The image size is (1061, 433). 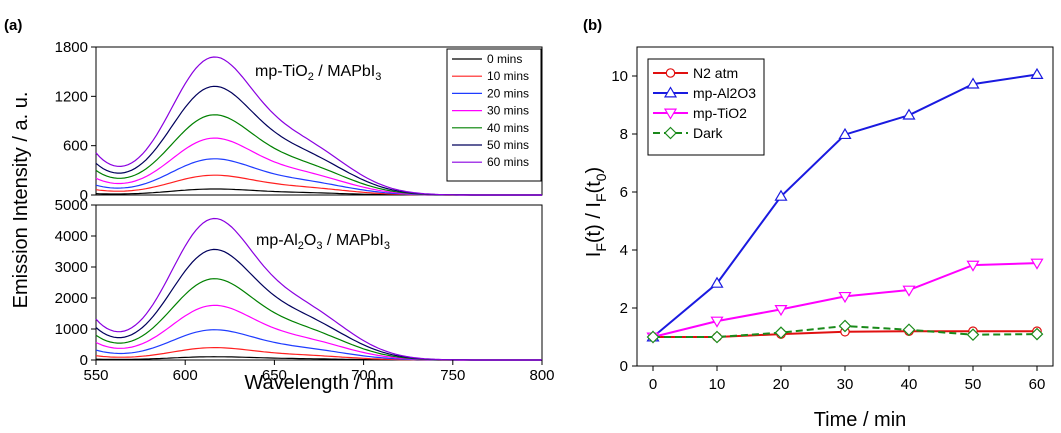 I want to click on x-tick-label: 700, so click(x=363, y=375).